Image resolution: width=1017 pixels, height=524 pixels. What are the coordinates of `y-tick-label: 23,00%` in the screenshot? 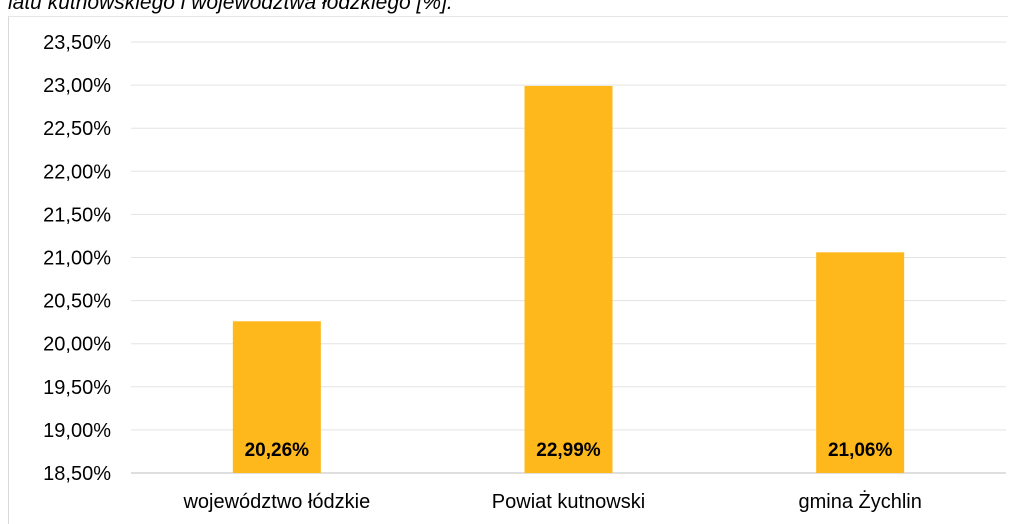 It's located at (77, 86).